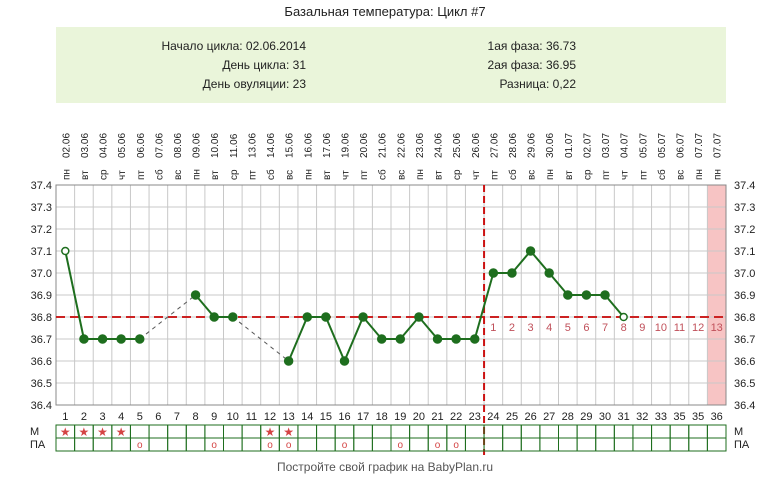  Describe the element at coordinates (102, 417) in the screenshot. I see `day-number-label: 3` at that location.